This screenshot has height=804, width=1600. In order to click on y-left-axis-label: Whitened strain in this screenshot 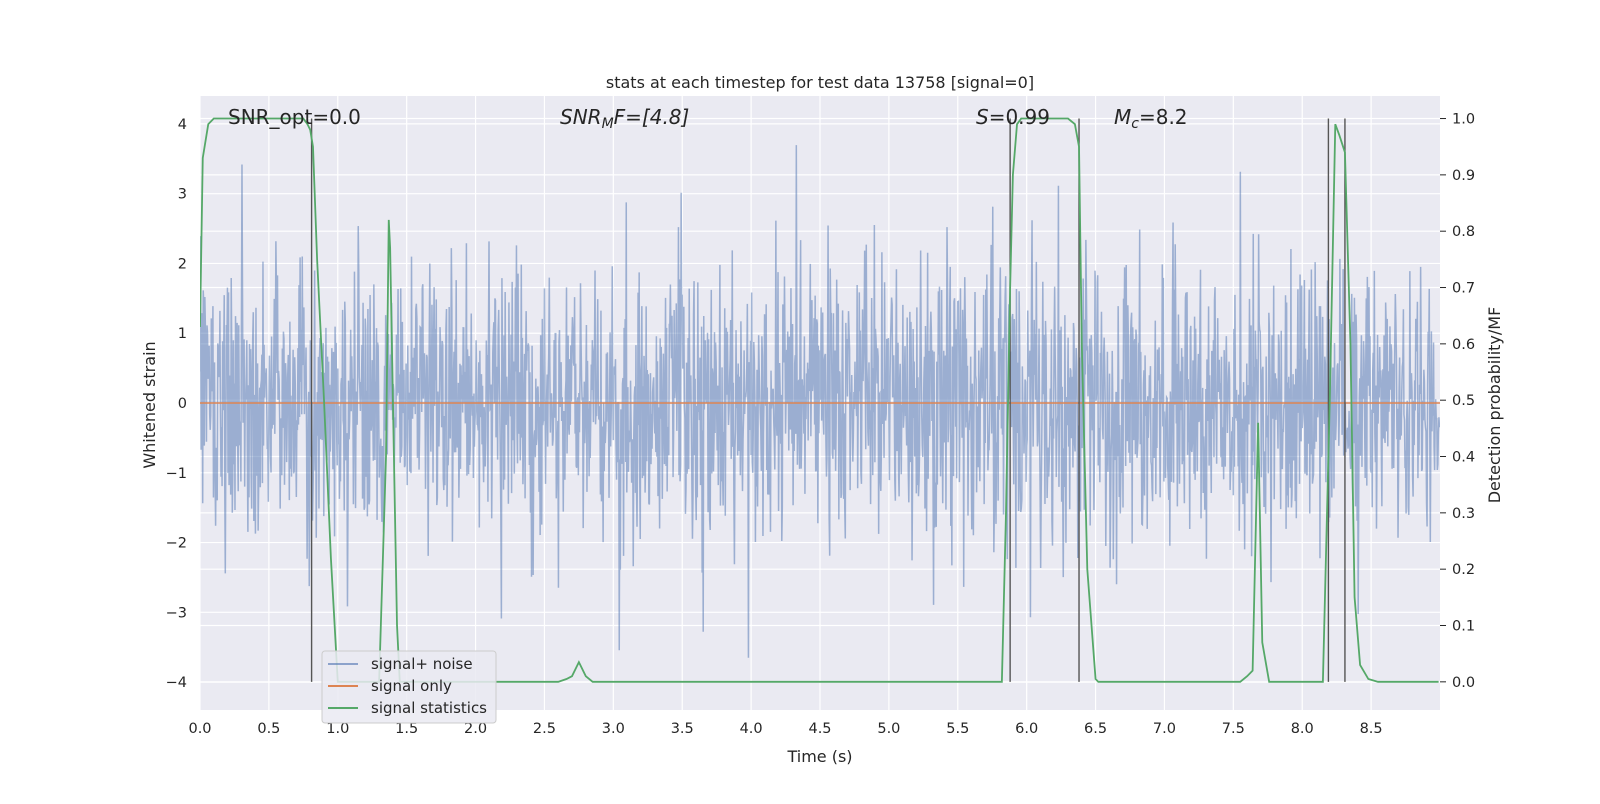, I will do `click(149, 404)`.